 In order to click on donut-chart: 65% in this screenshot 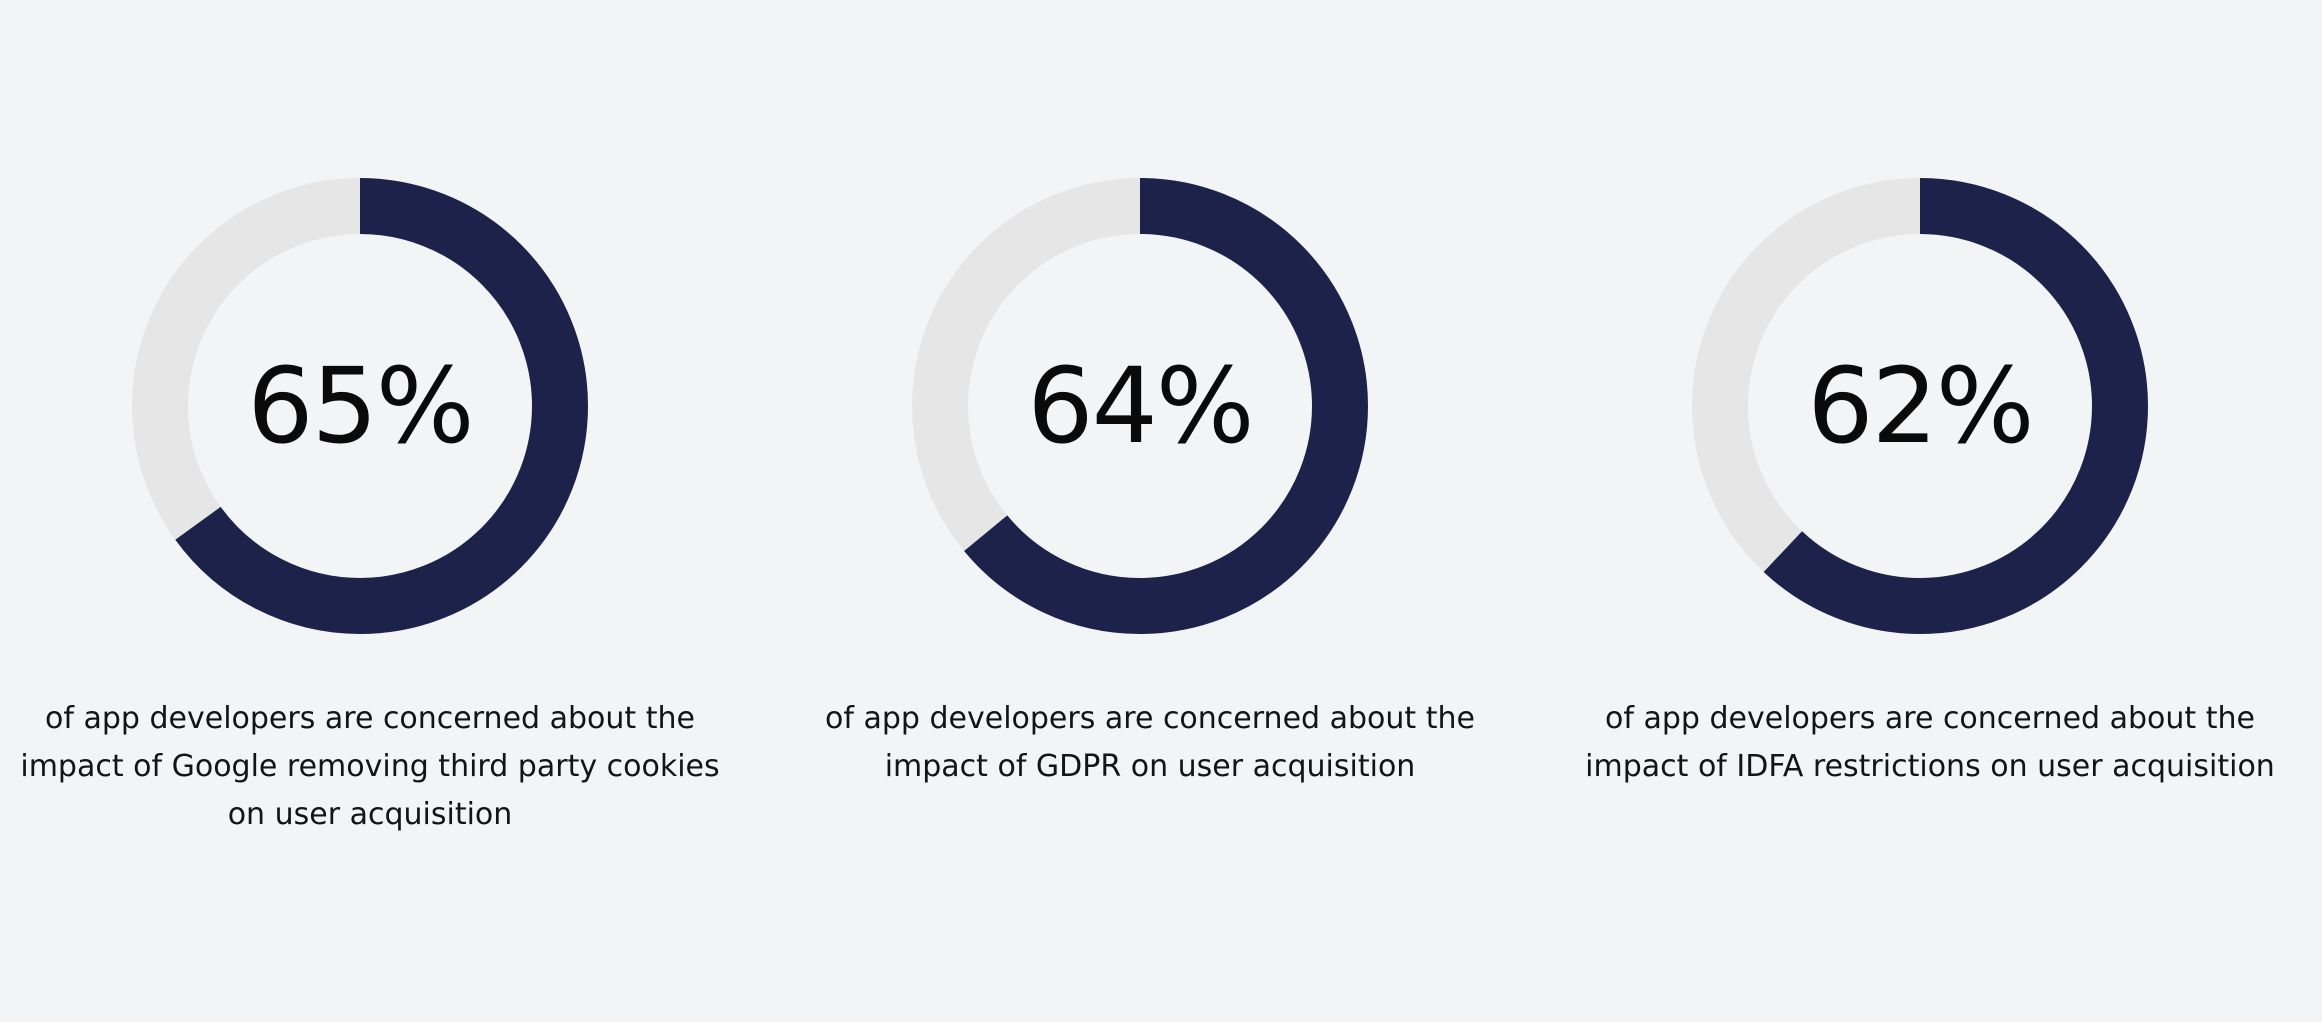, I will do `click(360, 406)`.